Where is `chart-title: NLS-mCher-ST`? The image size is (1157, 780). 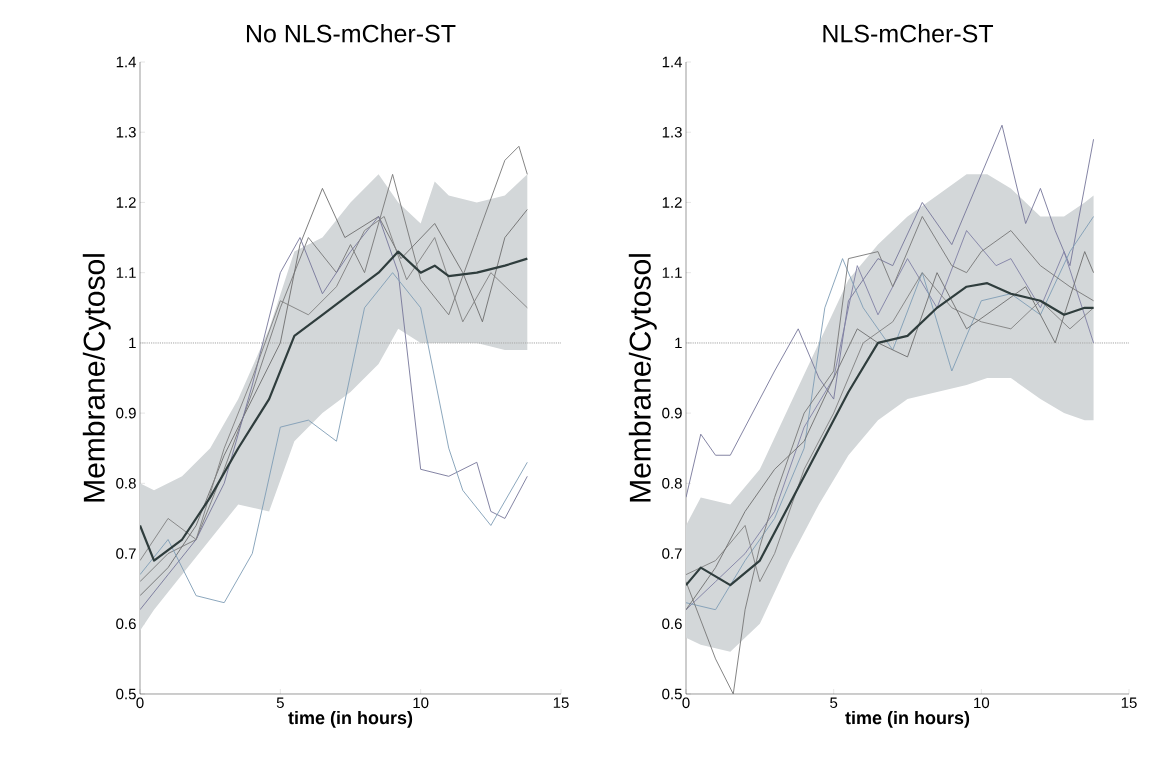 chart-title: NLS-mCher-ST is located at coordinates (908, 33).